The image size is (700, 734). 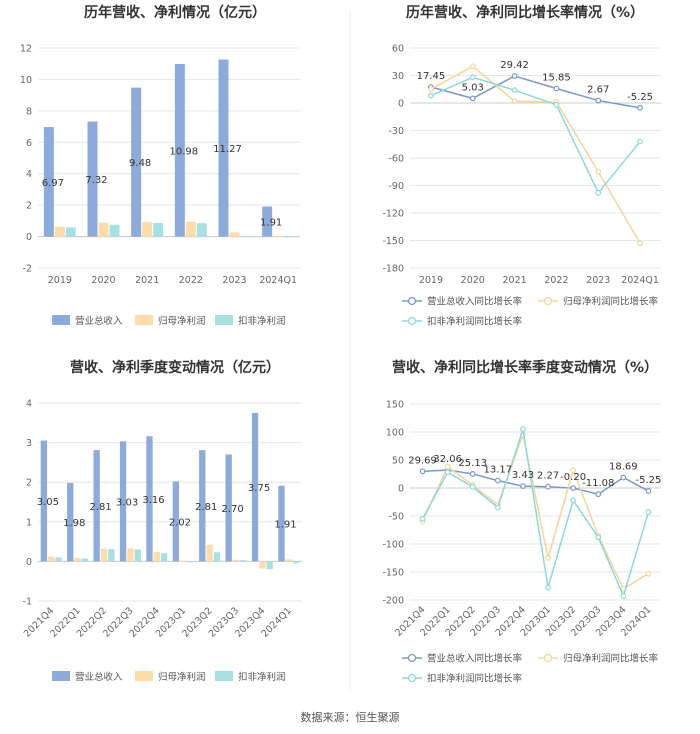 I want to click on y-tick-label: -50, so click(x=396, y=517).